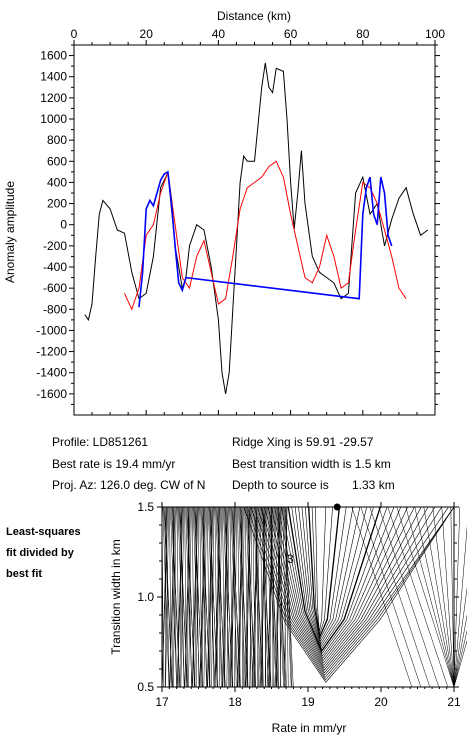  Describe the element at coordinates (254, 16) in the screenshot. I see `x-axis-title: Distance (km)` at that location.